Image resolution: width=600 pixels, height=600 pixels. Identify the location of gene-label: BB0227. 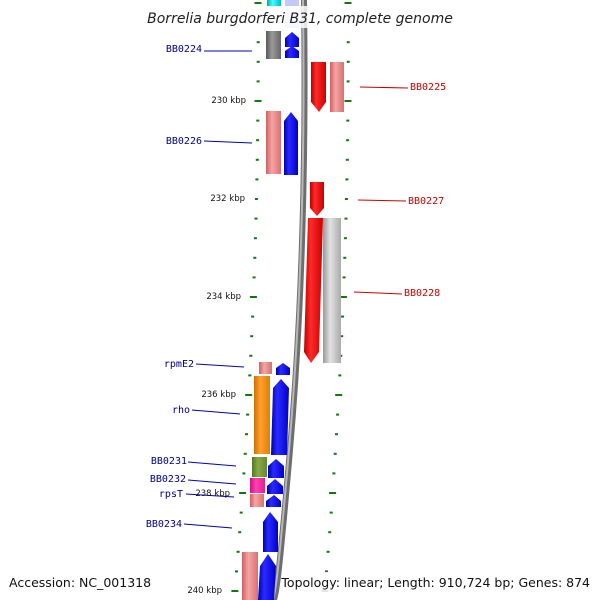
(426, 201).